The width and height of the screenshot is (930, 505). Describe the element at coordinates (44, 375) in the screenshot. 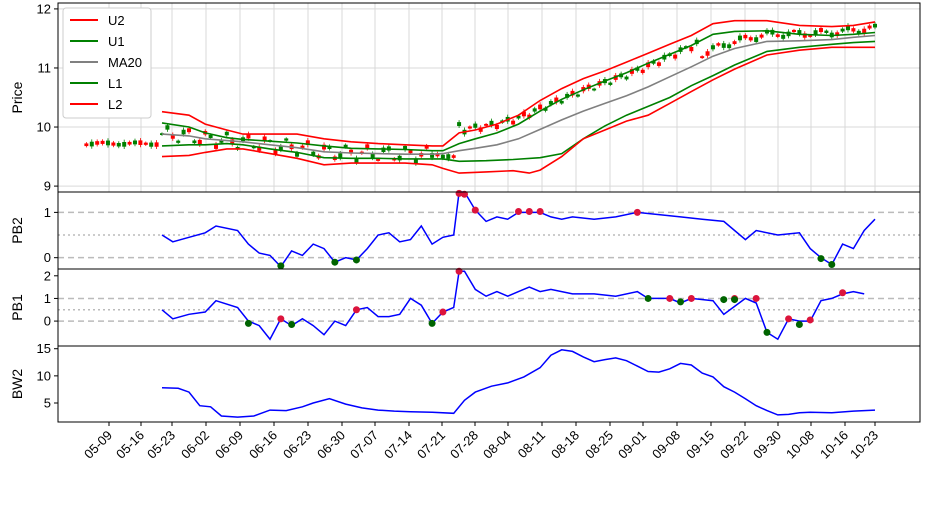

I see `y-tick-label: 10` at that location.